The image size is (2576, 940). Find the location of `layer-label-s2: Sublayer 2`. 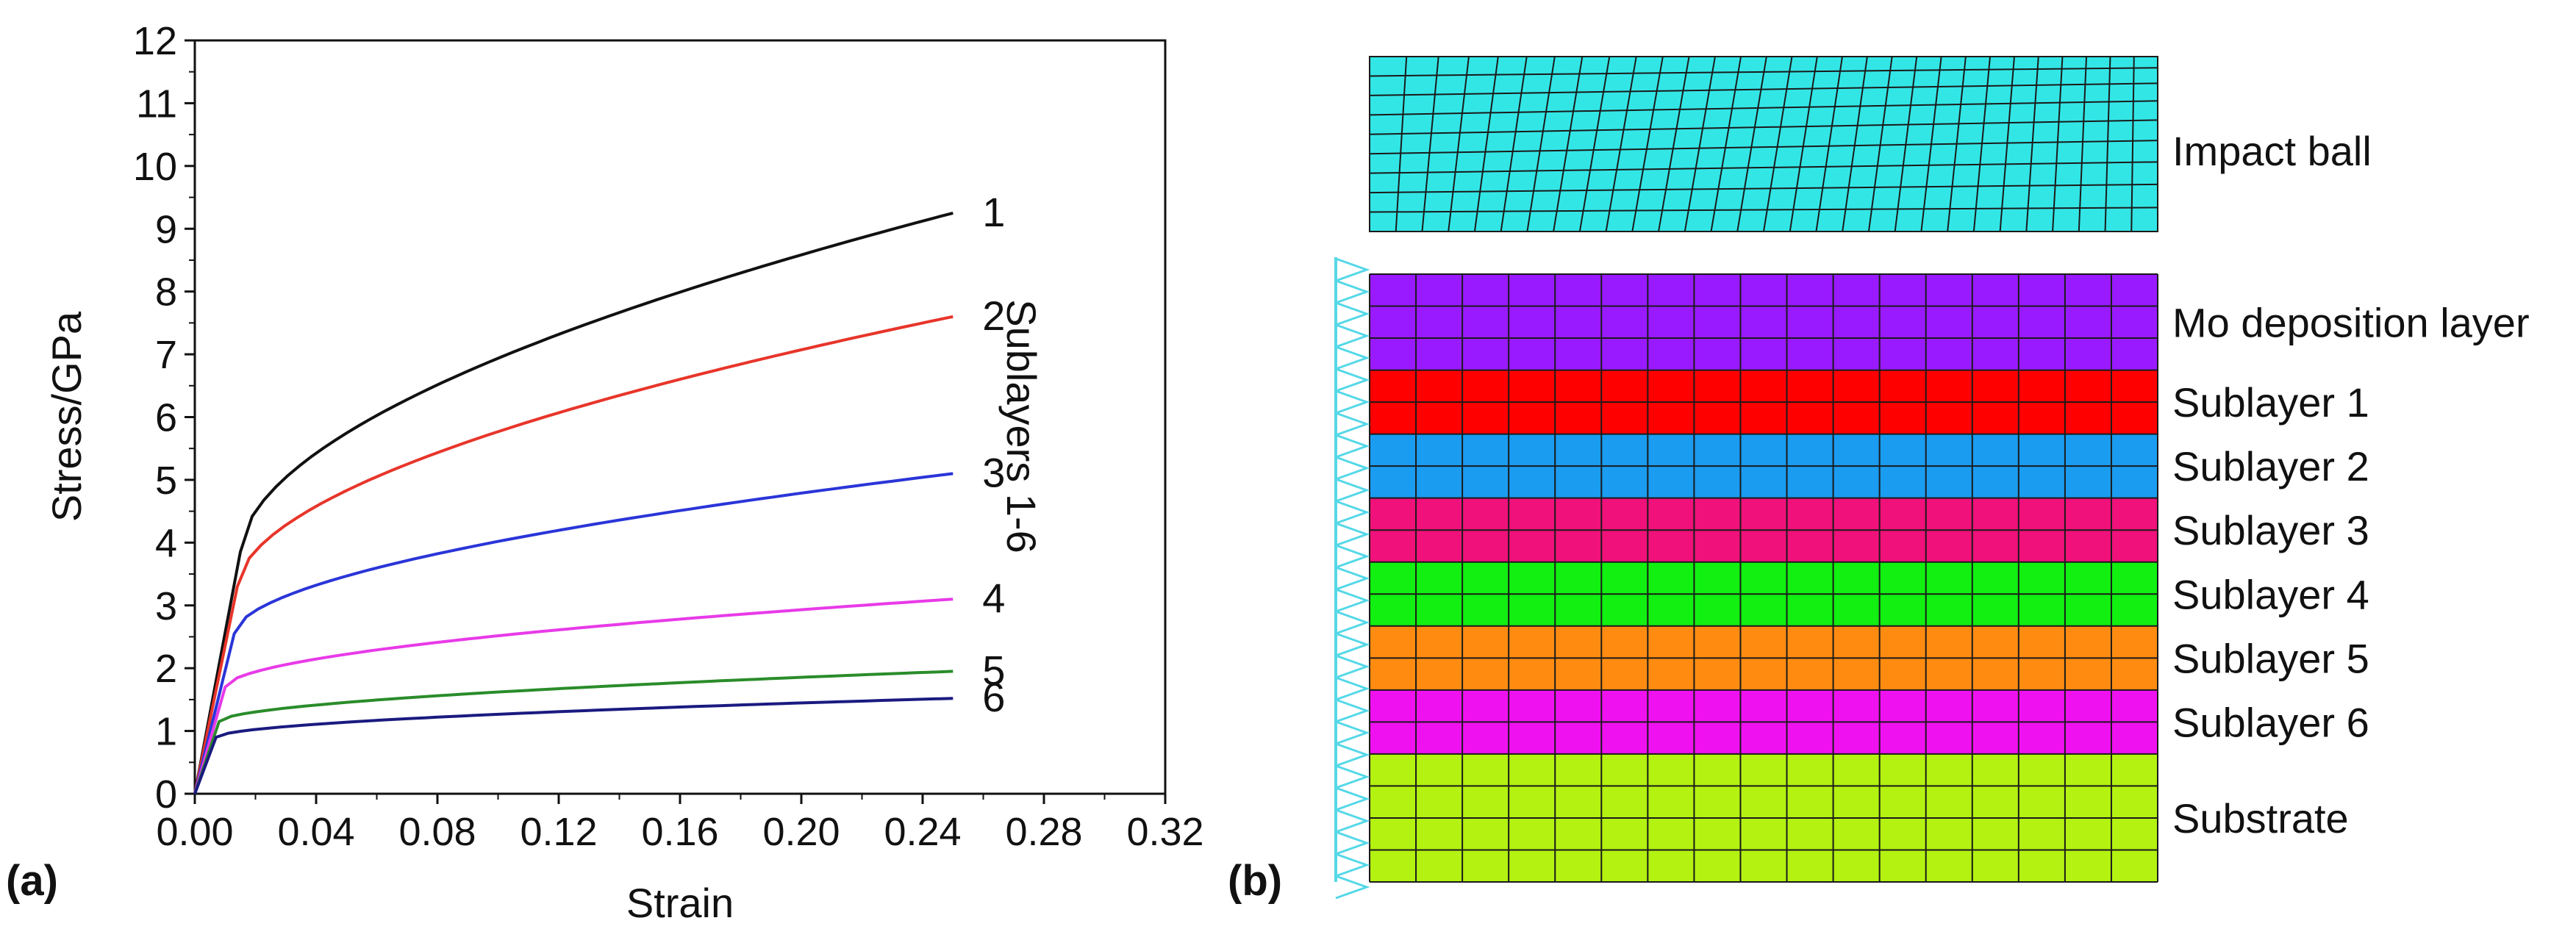

layer-label-s2: Sublayer 2 is located at coordinates (2270, 466).